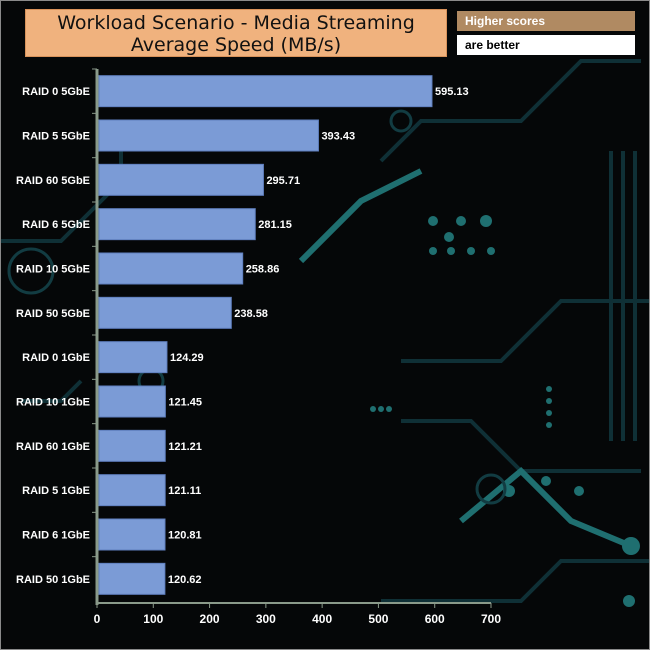 The image size is (650, 650). Describe the element at coordinates (185, 580) in the screenshot. I see `data-label: 120.62` at that location.